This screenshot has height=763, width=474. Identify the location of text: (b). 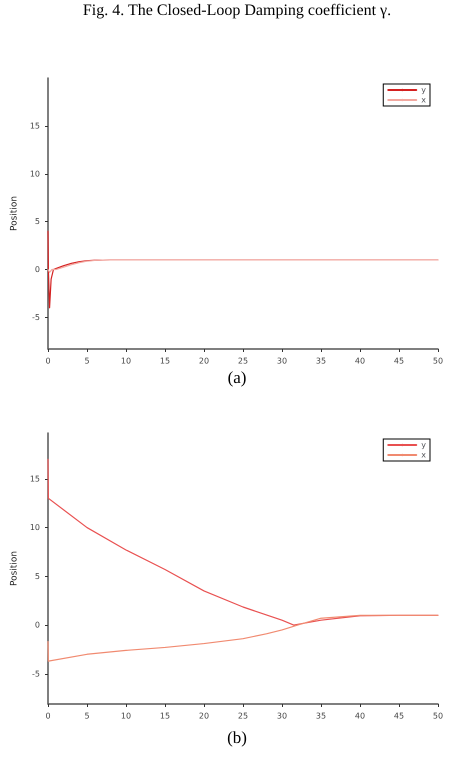
(237, 738).